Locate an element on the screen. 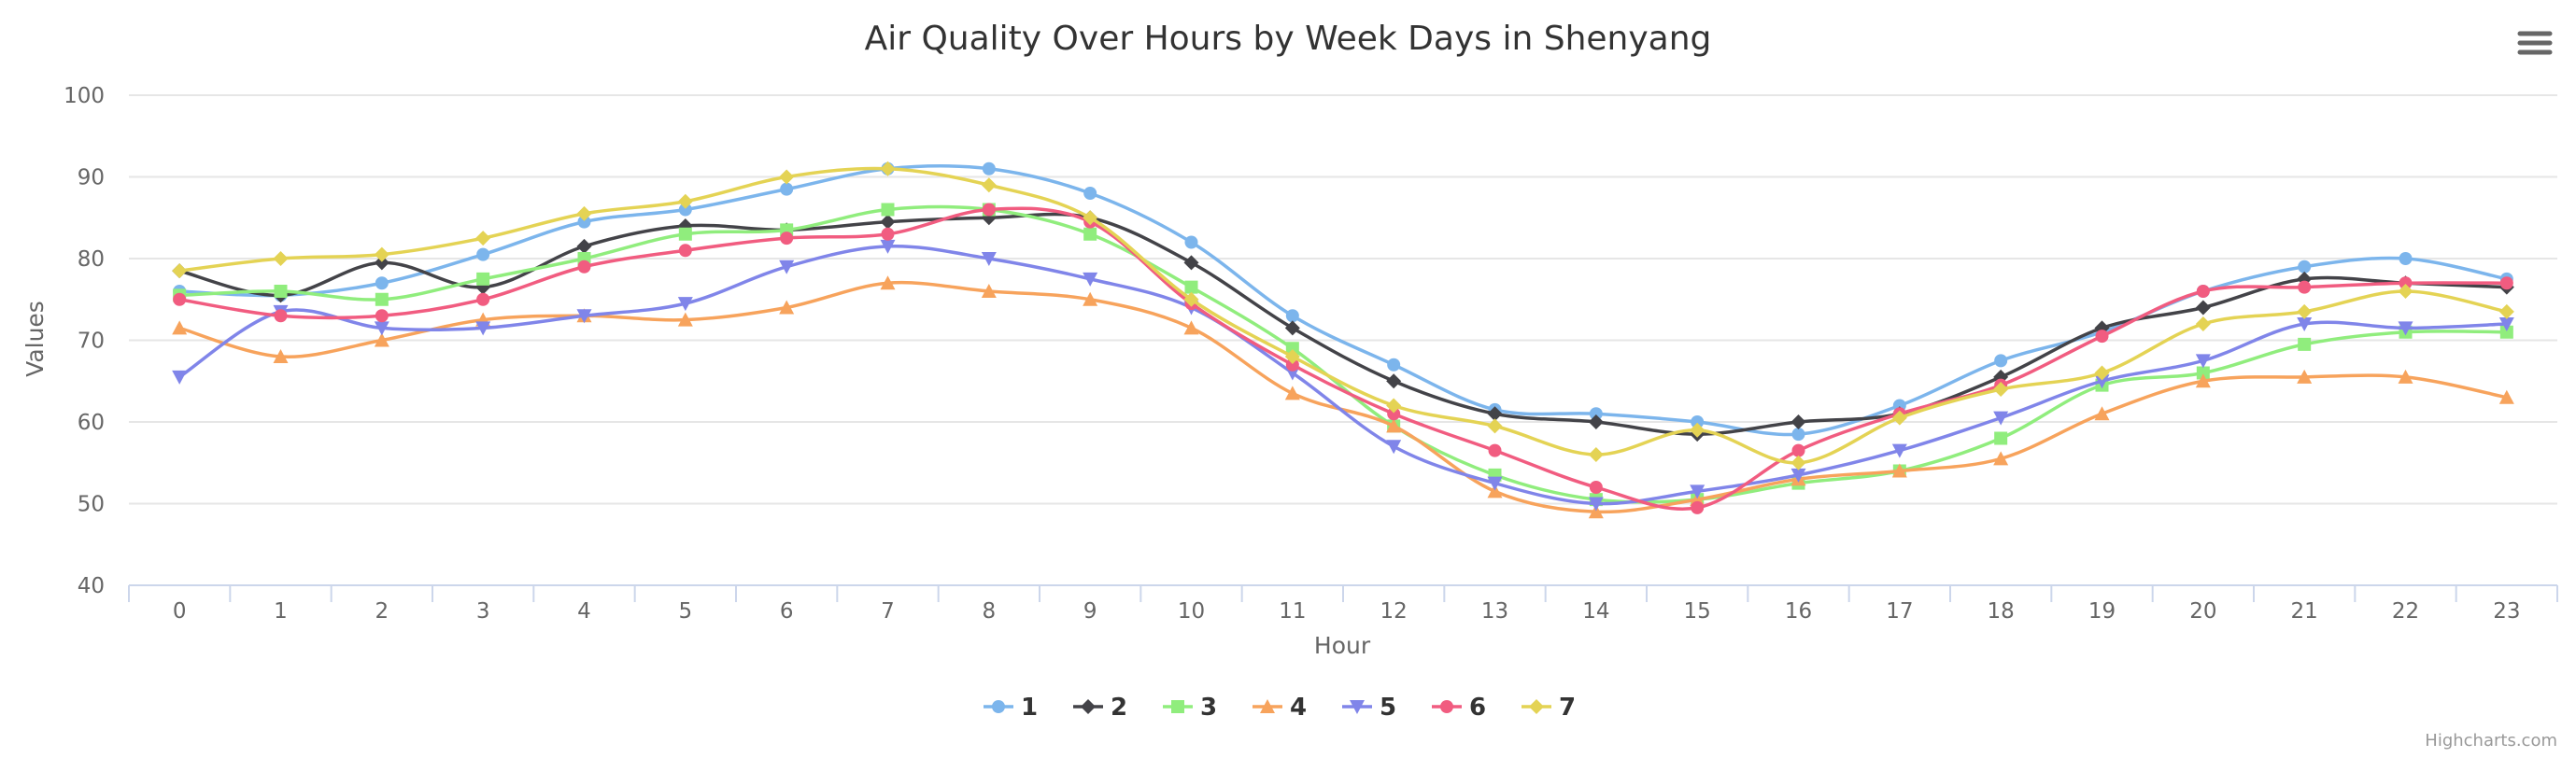  context-menu-button is located at coordinates (2532, 43).